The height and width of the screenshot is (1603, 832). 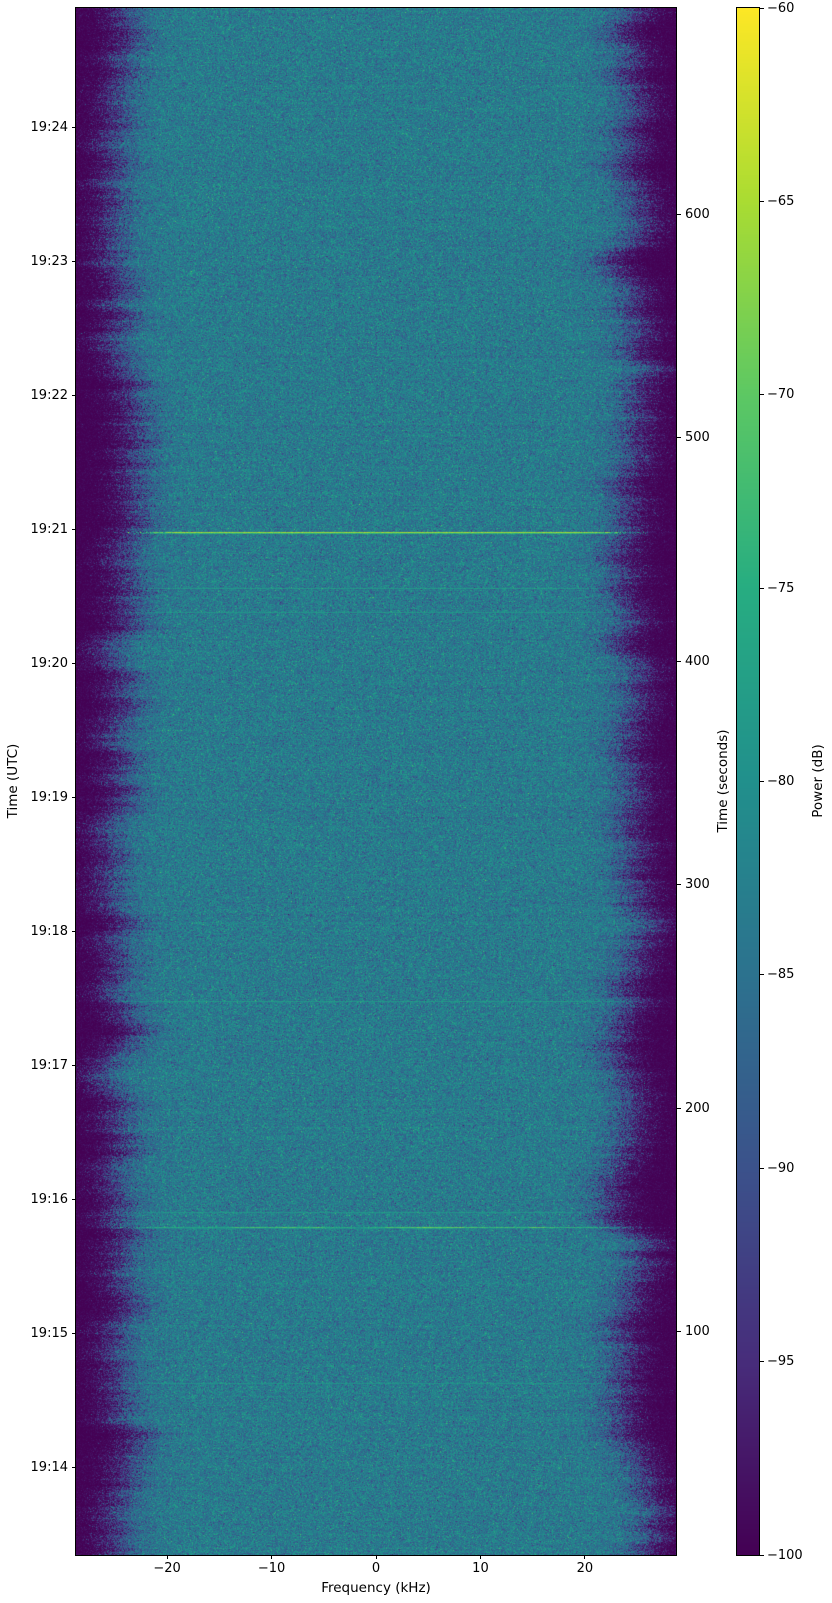 What do you see at coordinates (49, 261) in the screenshot?
I see `y-axis-left-tick-label: 19:23` at bounding box center [49, 261].